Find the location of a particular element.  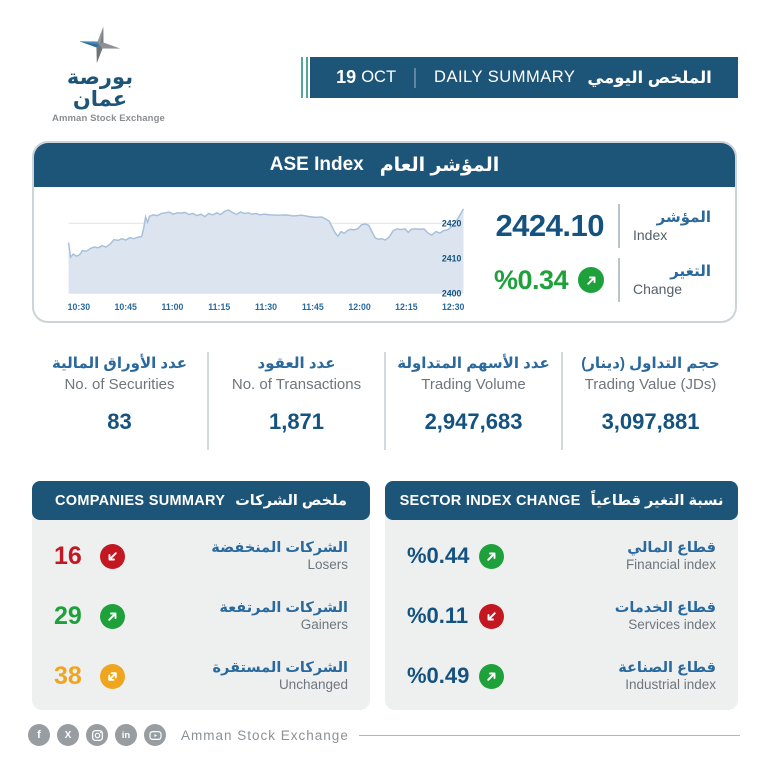

index-change-value: %0.34 is located at coordinates (531, 279).